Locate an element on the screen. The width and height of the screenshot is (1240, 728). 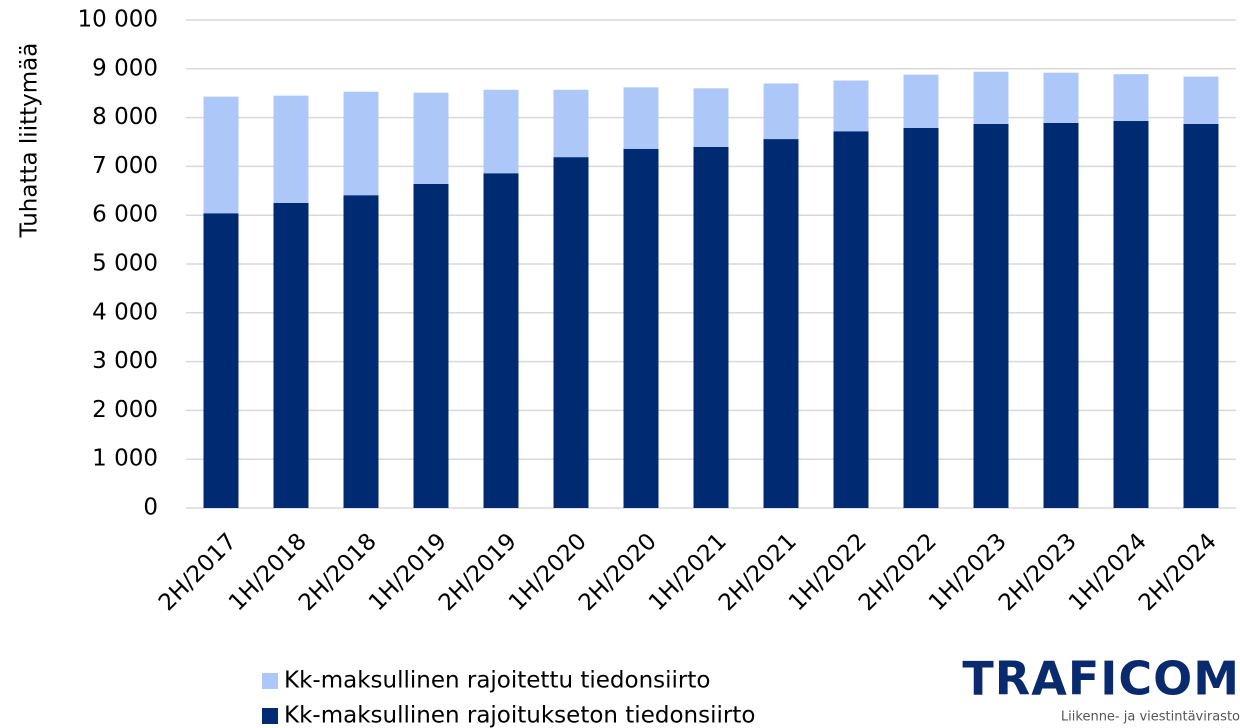
logo: TRAFICOM is located at coordinates (1101, 679).